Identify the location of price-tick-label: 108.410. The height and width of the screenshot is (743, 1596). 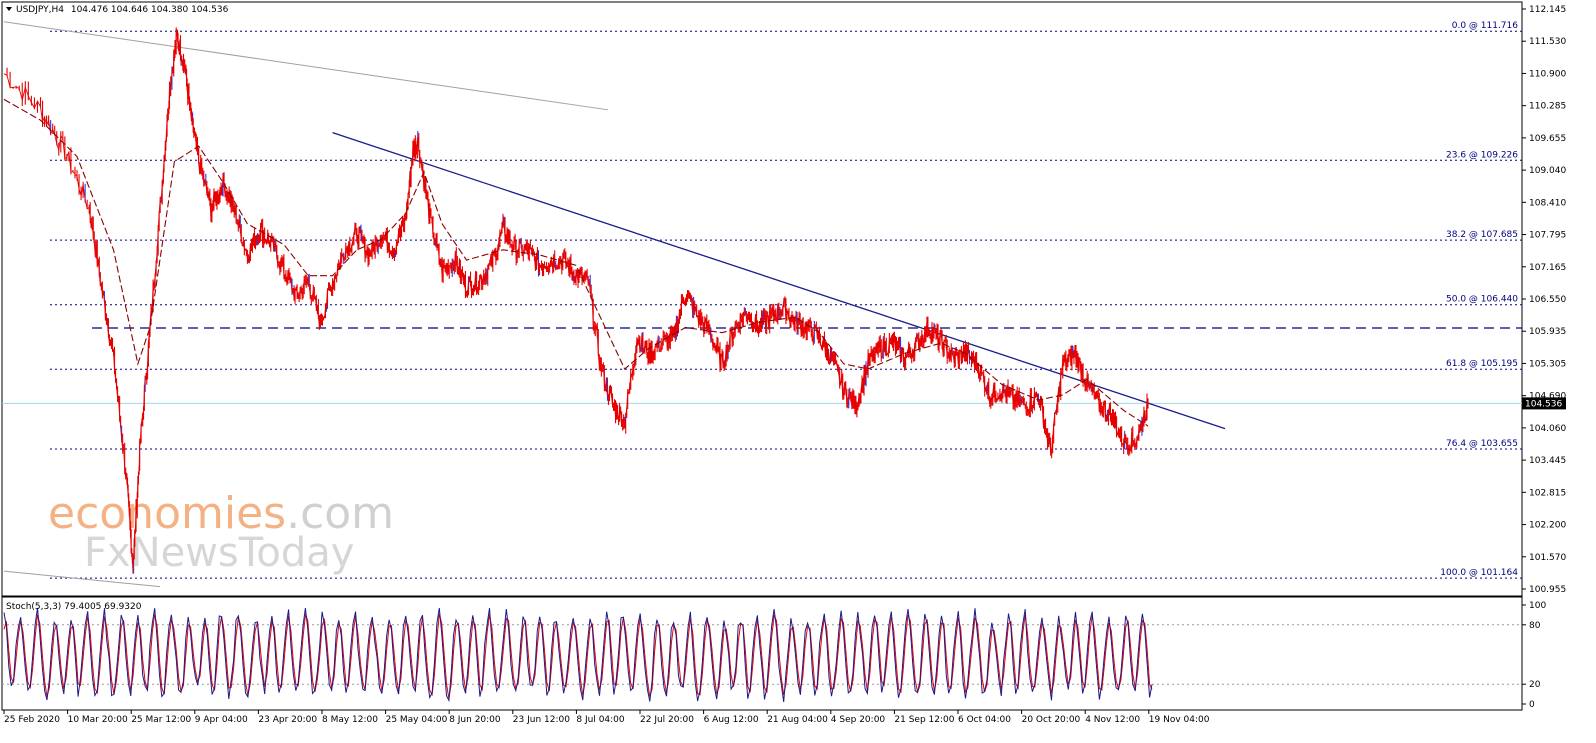
(1547, 203).